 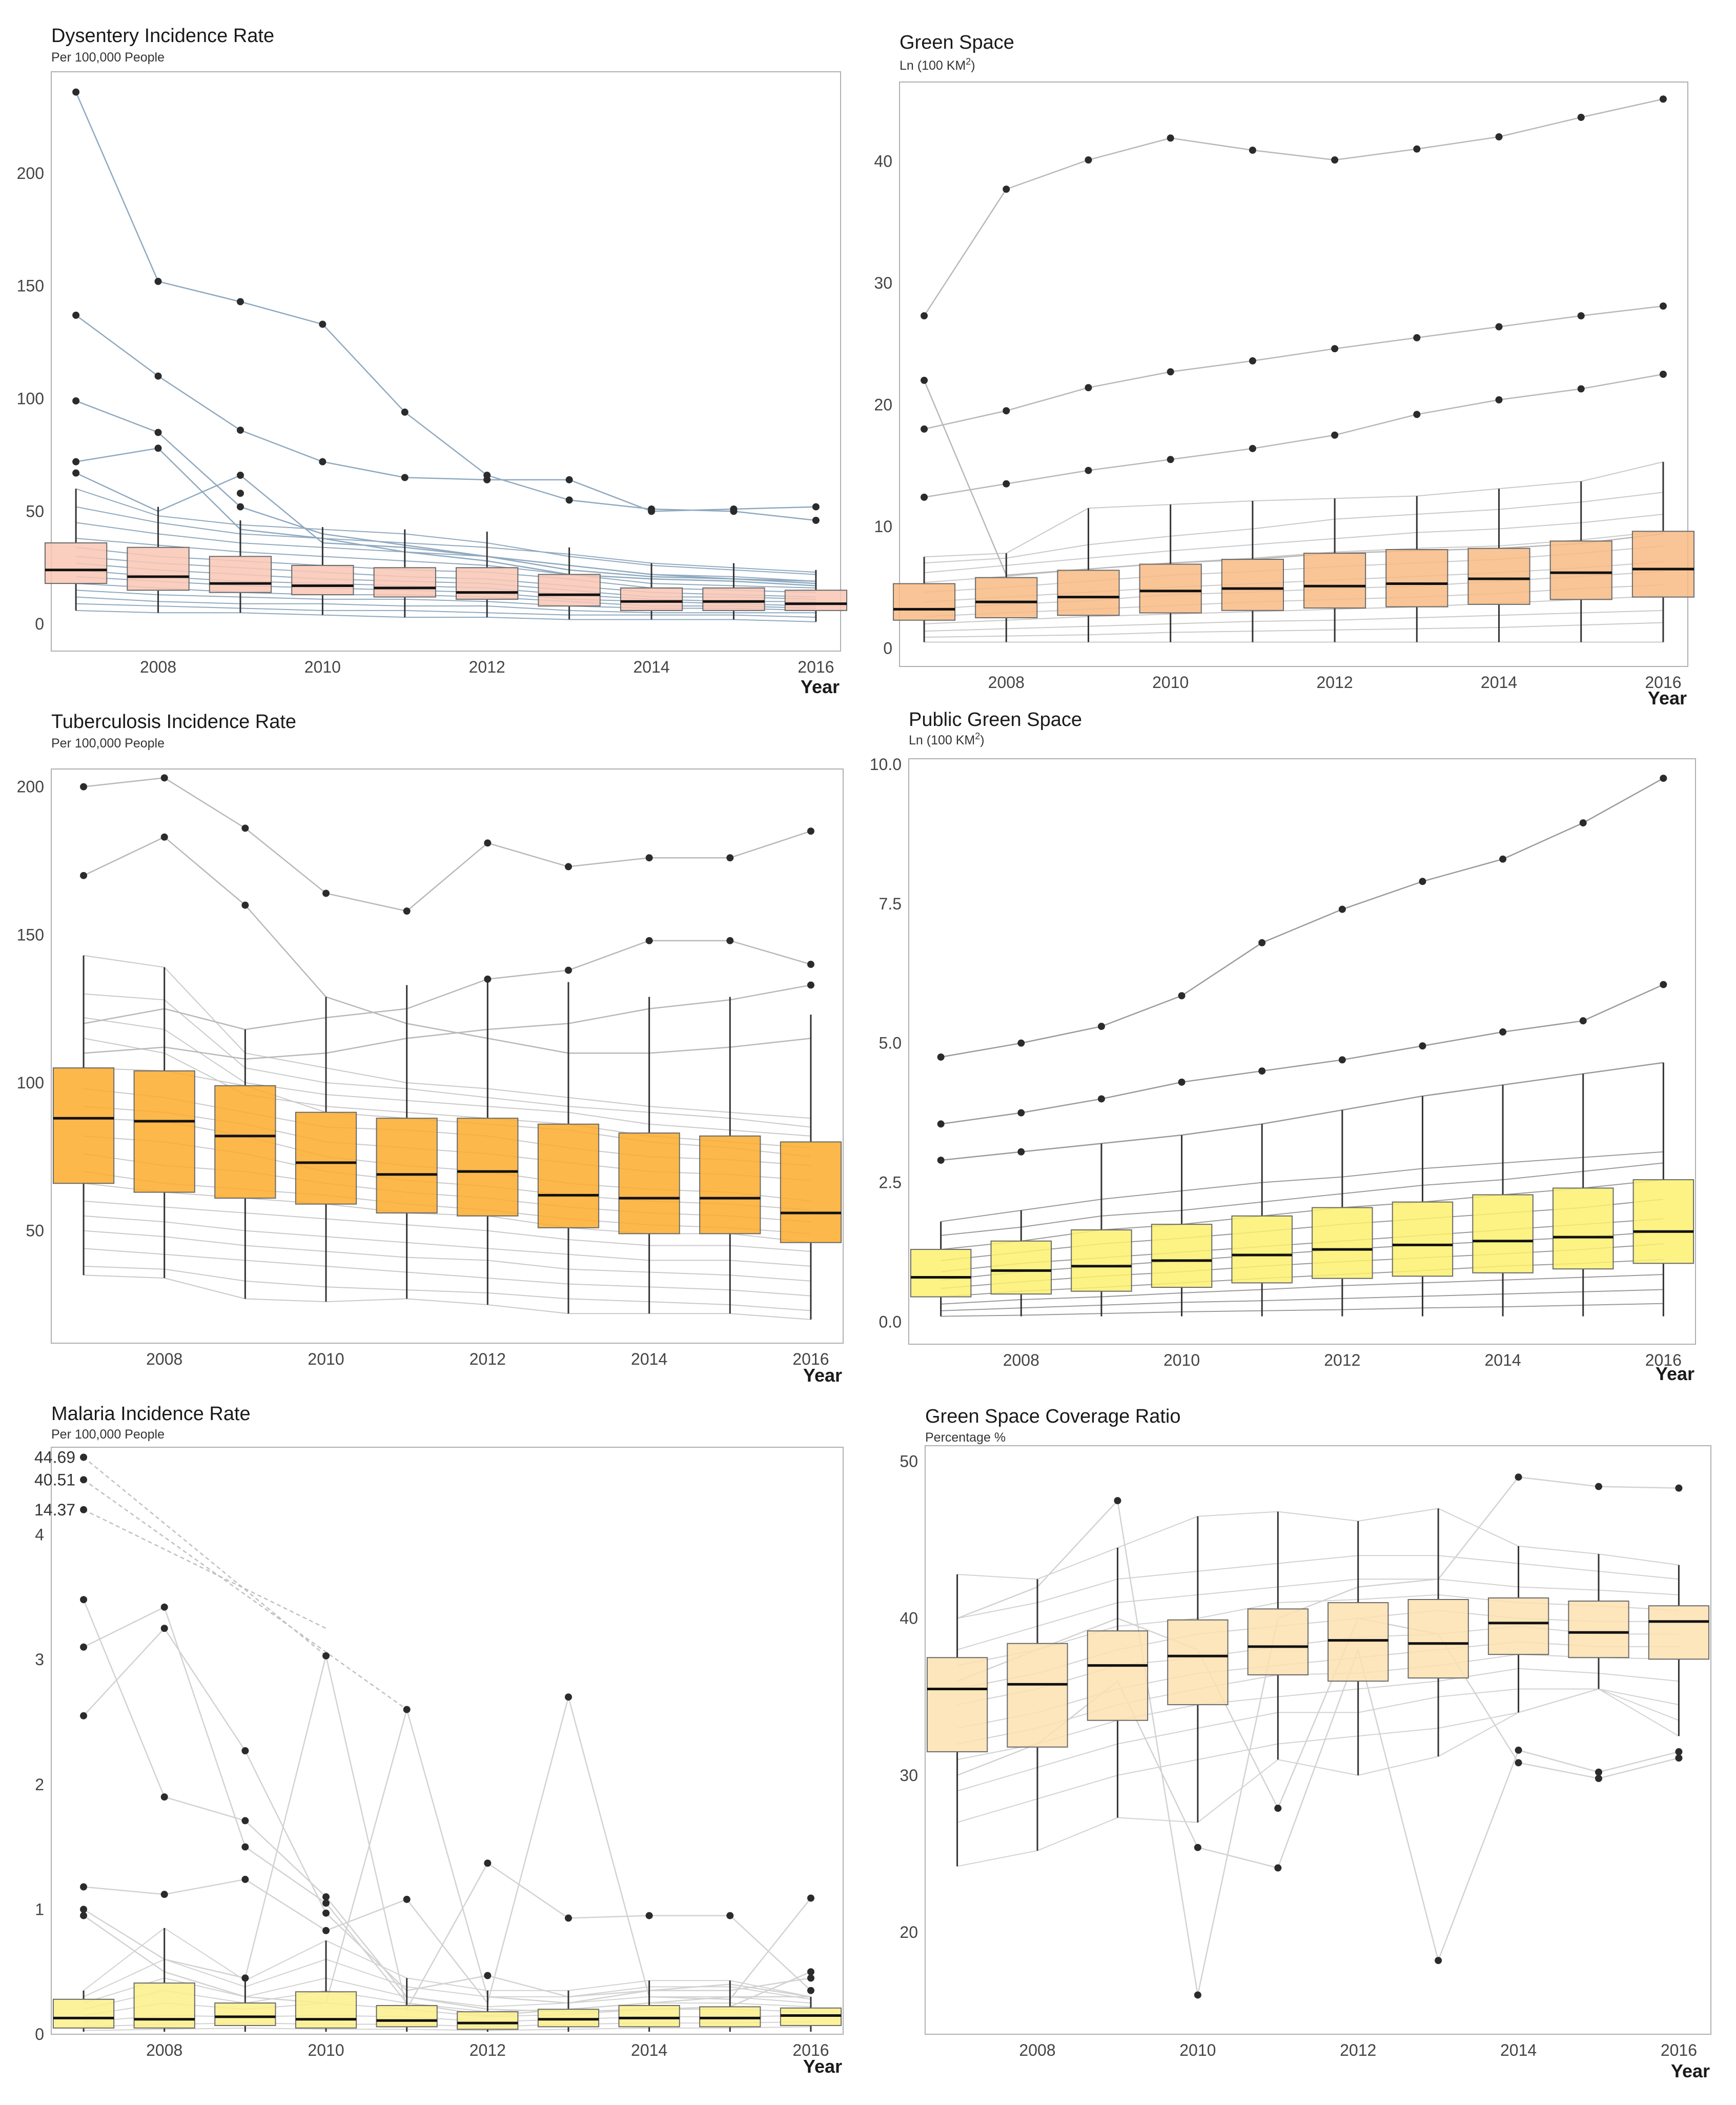 I want to click on chart-title: Green Space Coverage Ratio, so click(x=1053, y=1416).